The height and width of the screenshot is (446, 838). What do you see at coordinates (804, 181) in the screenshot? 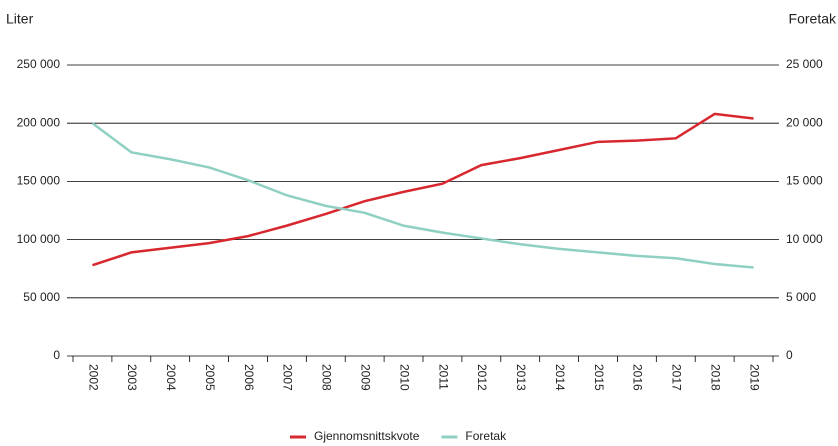
I see `y2-tick-label: 15 000` at bounding box center [804, 181].